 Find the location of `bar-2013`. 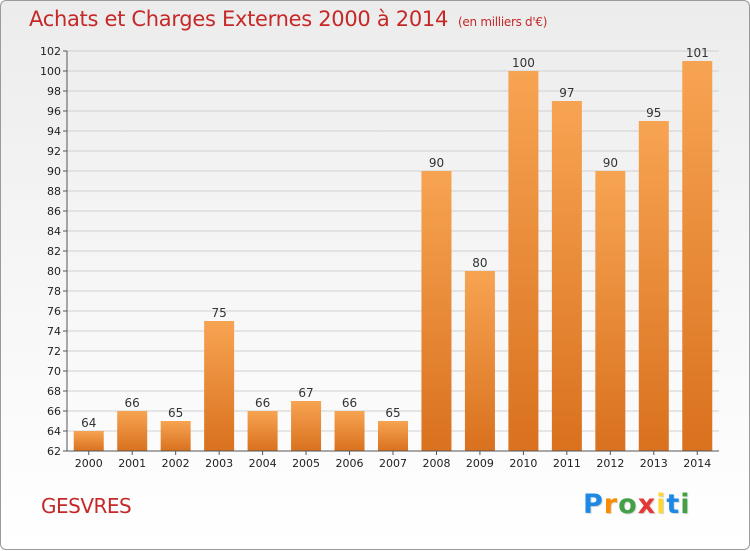

bar-2013 is located at coordinates (653, 286).